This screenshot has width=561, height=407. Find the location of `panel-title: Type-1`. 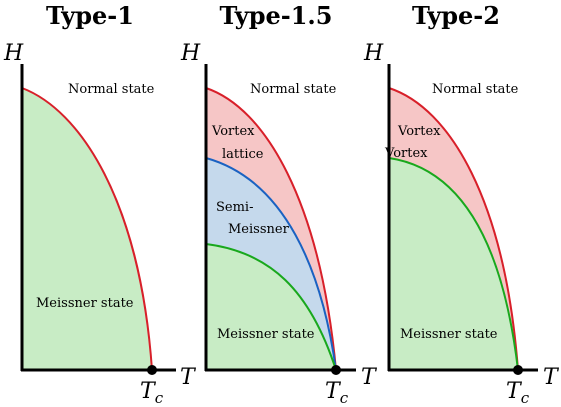

panel-title: Type-1 is located at coordinates (90, 15).